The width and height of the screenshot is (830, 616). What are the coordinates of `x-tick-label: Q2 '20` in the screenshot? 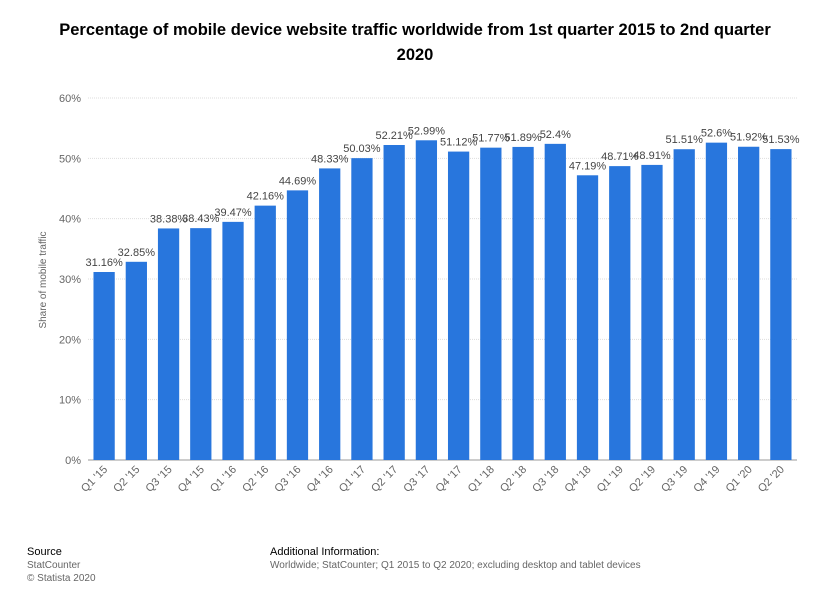 It's located at (771, 479).